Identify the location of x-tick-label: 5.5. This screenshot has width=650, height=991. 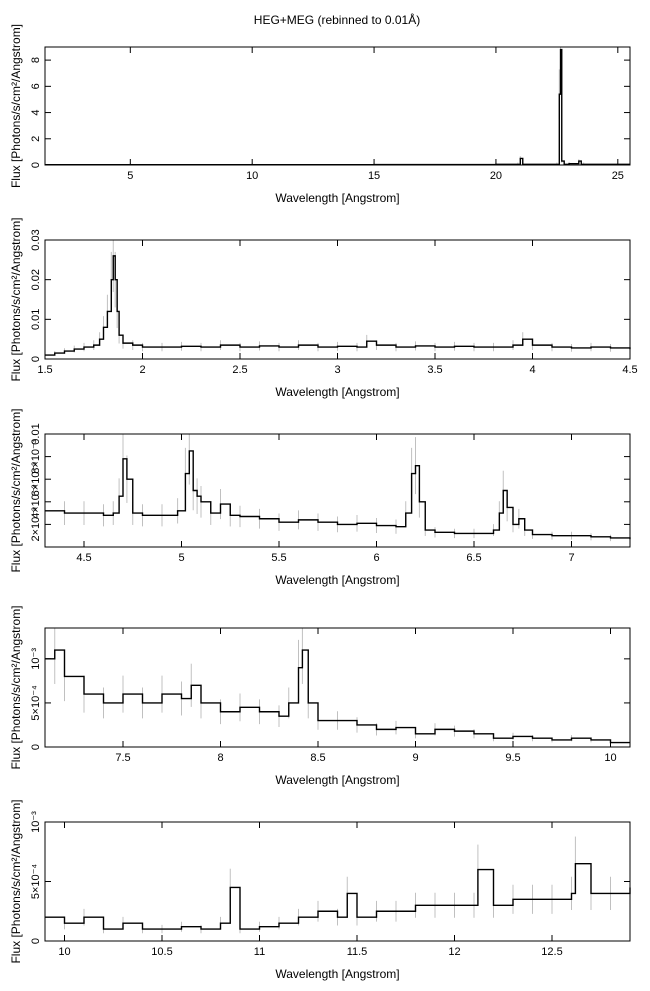
(278, 558).